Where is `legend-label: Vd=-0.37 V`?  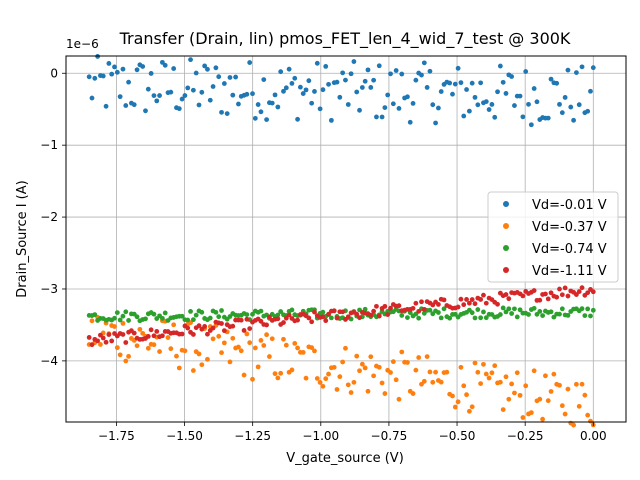 legend-label: Vd=-0.37 V is located at coordinates (569, 227).